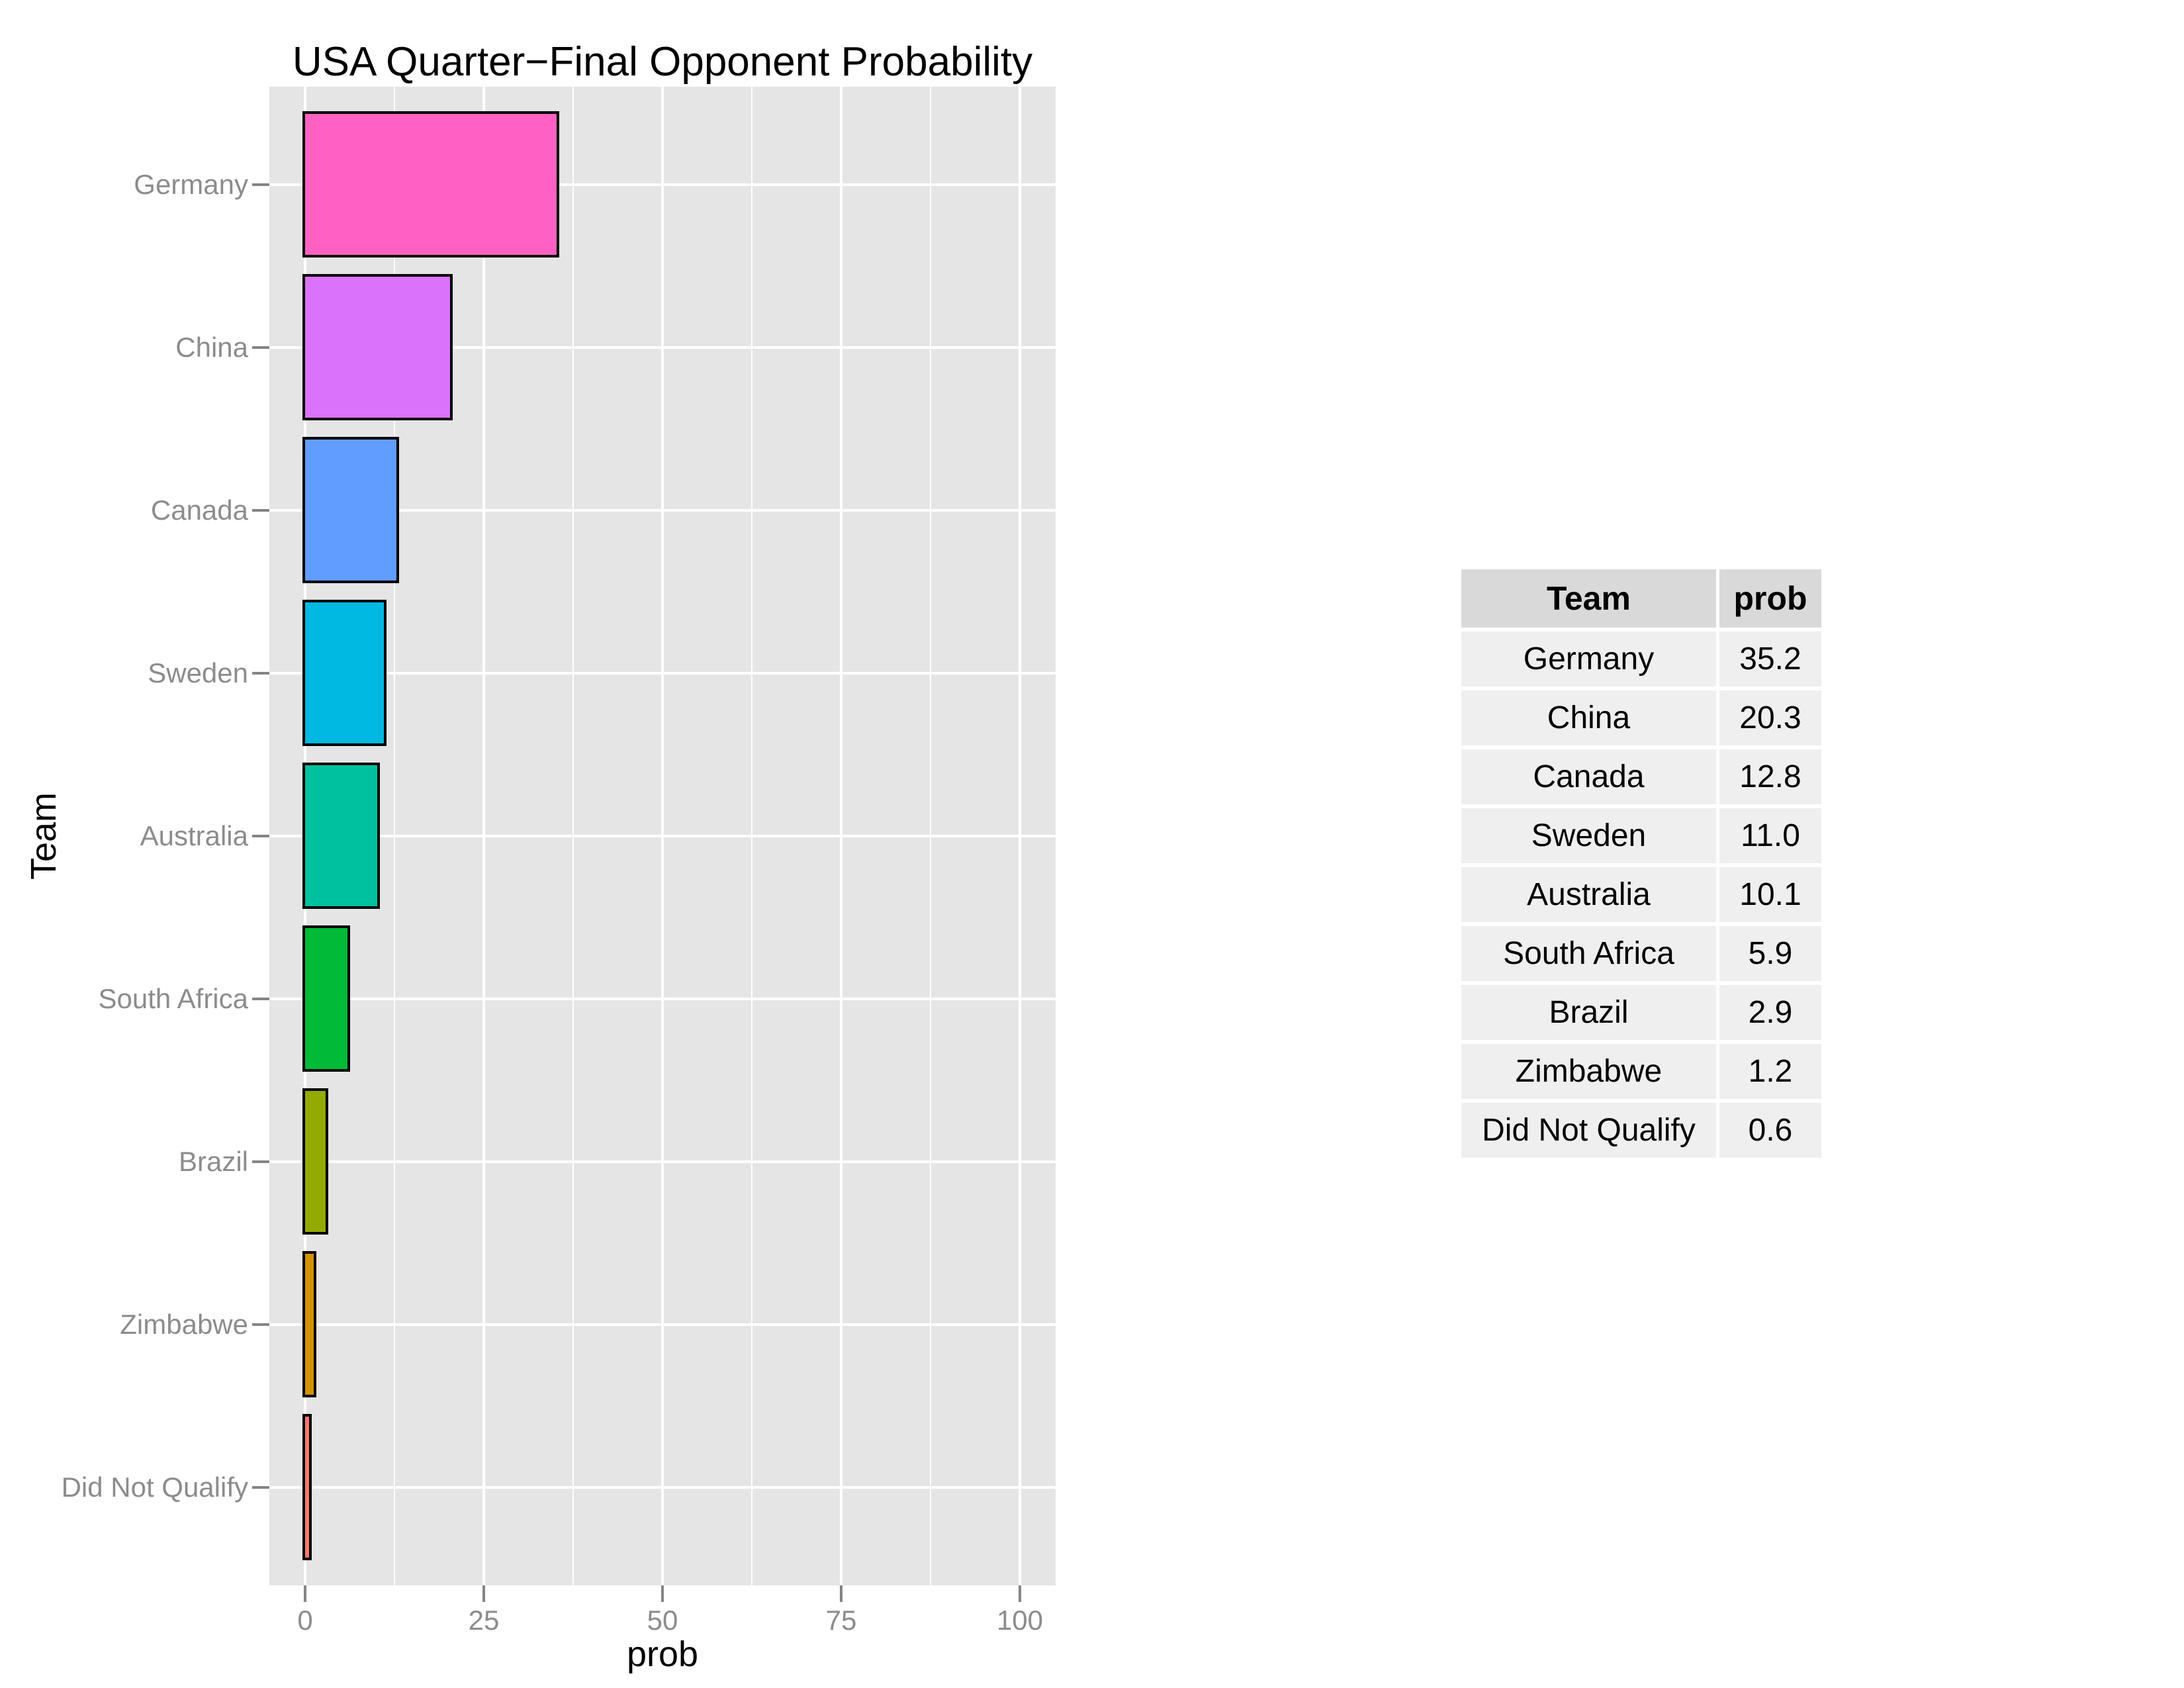 Image resolution: width=2184 pixels, height=1688 pixels. I want to click on table-cell-prob: 2.9, so click(1770, 1012).